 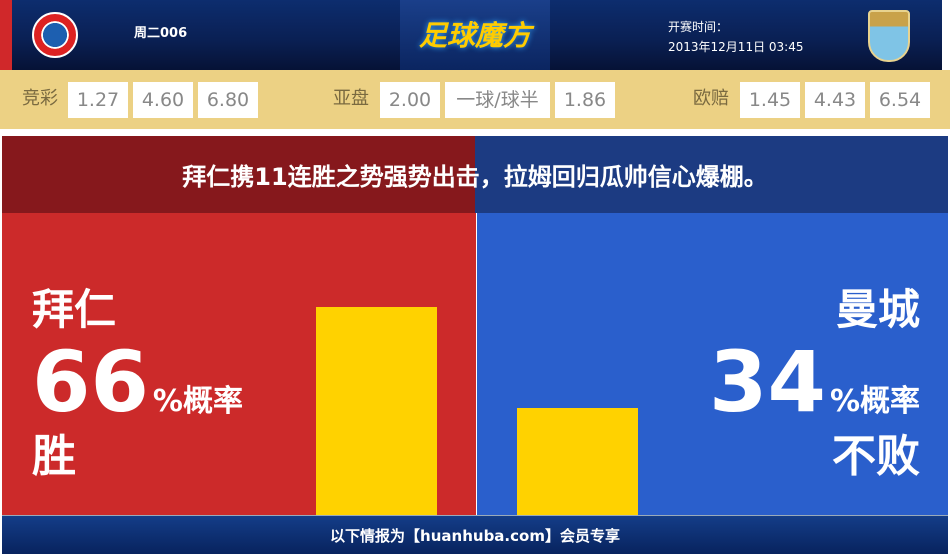 What do you see at coordinates (475, 534) in the screenshot?
I see `members-only-banner: 以下情报为【huanhuba.com】会员专享` at bounding box center [475, 534].